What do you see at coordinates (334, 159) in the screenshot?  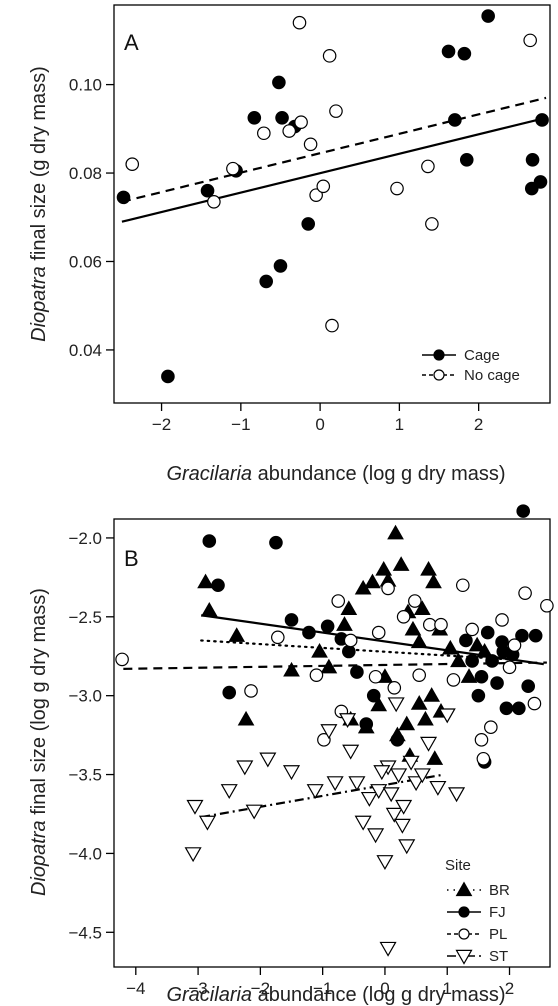 I see `panel-a-fit-lines` at bounding box center [334, 159].